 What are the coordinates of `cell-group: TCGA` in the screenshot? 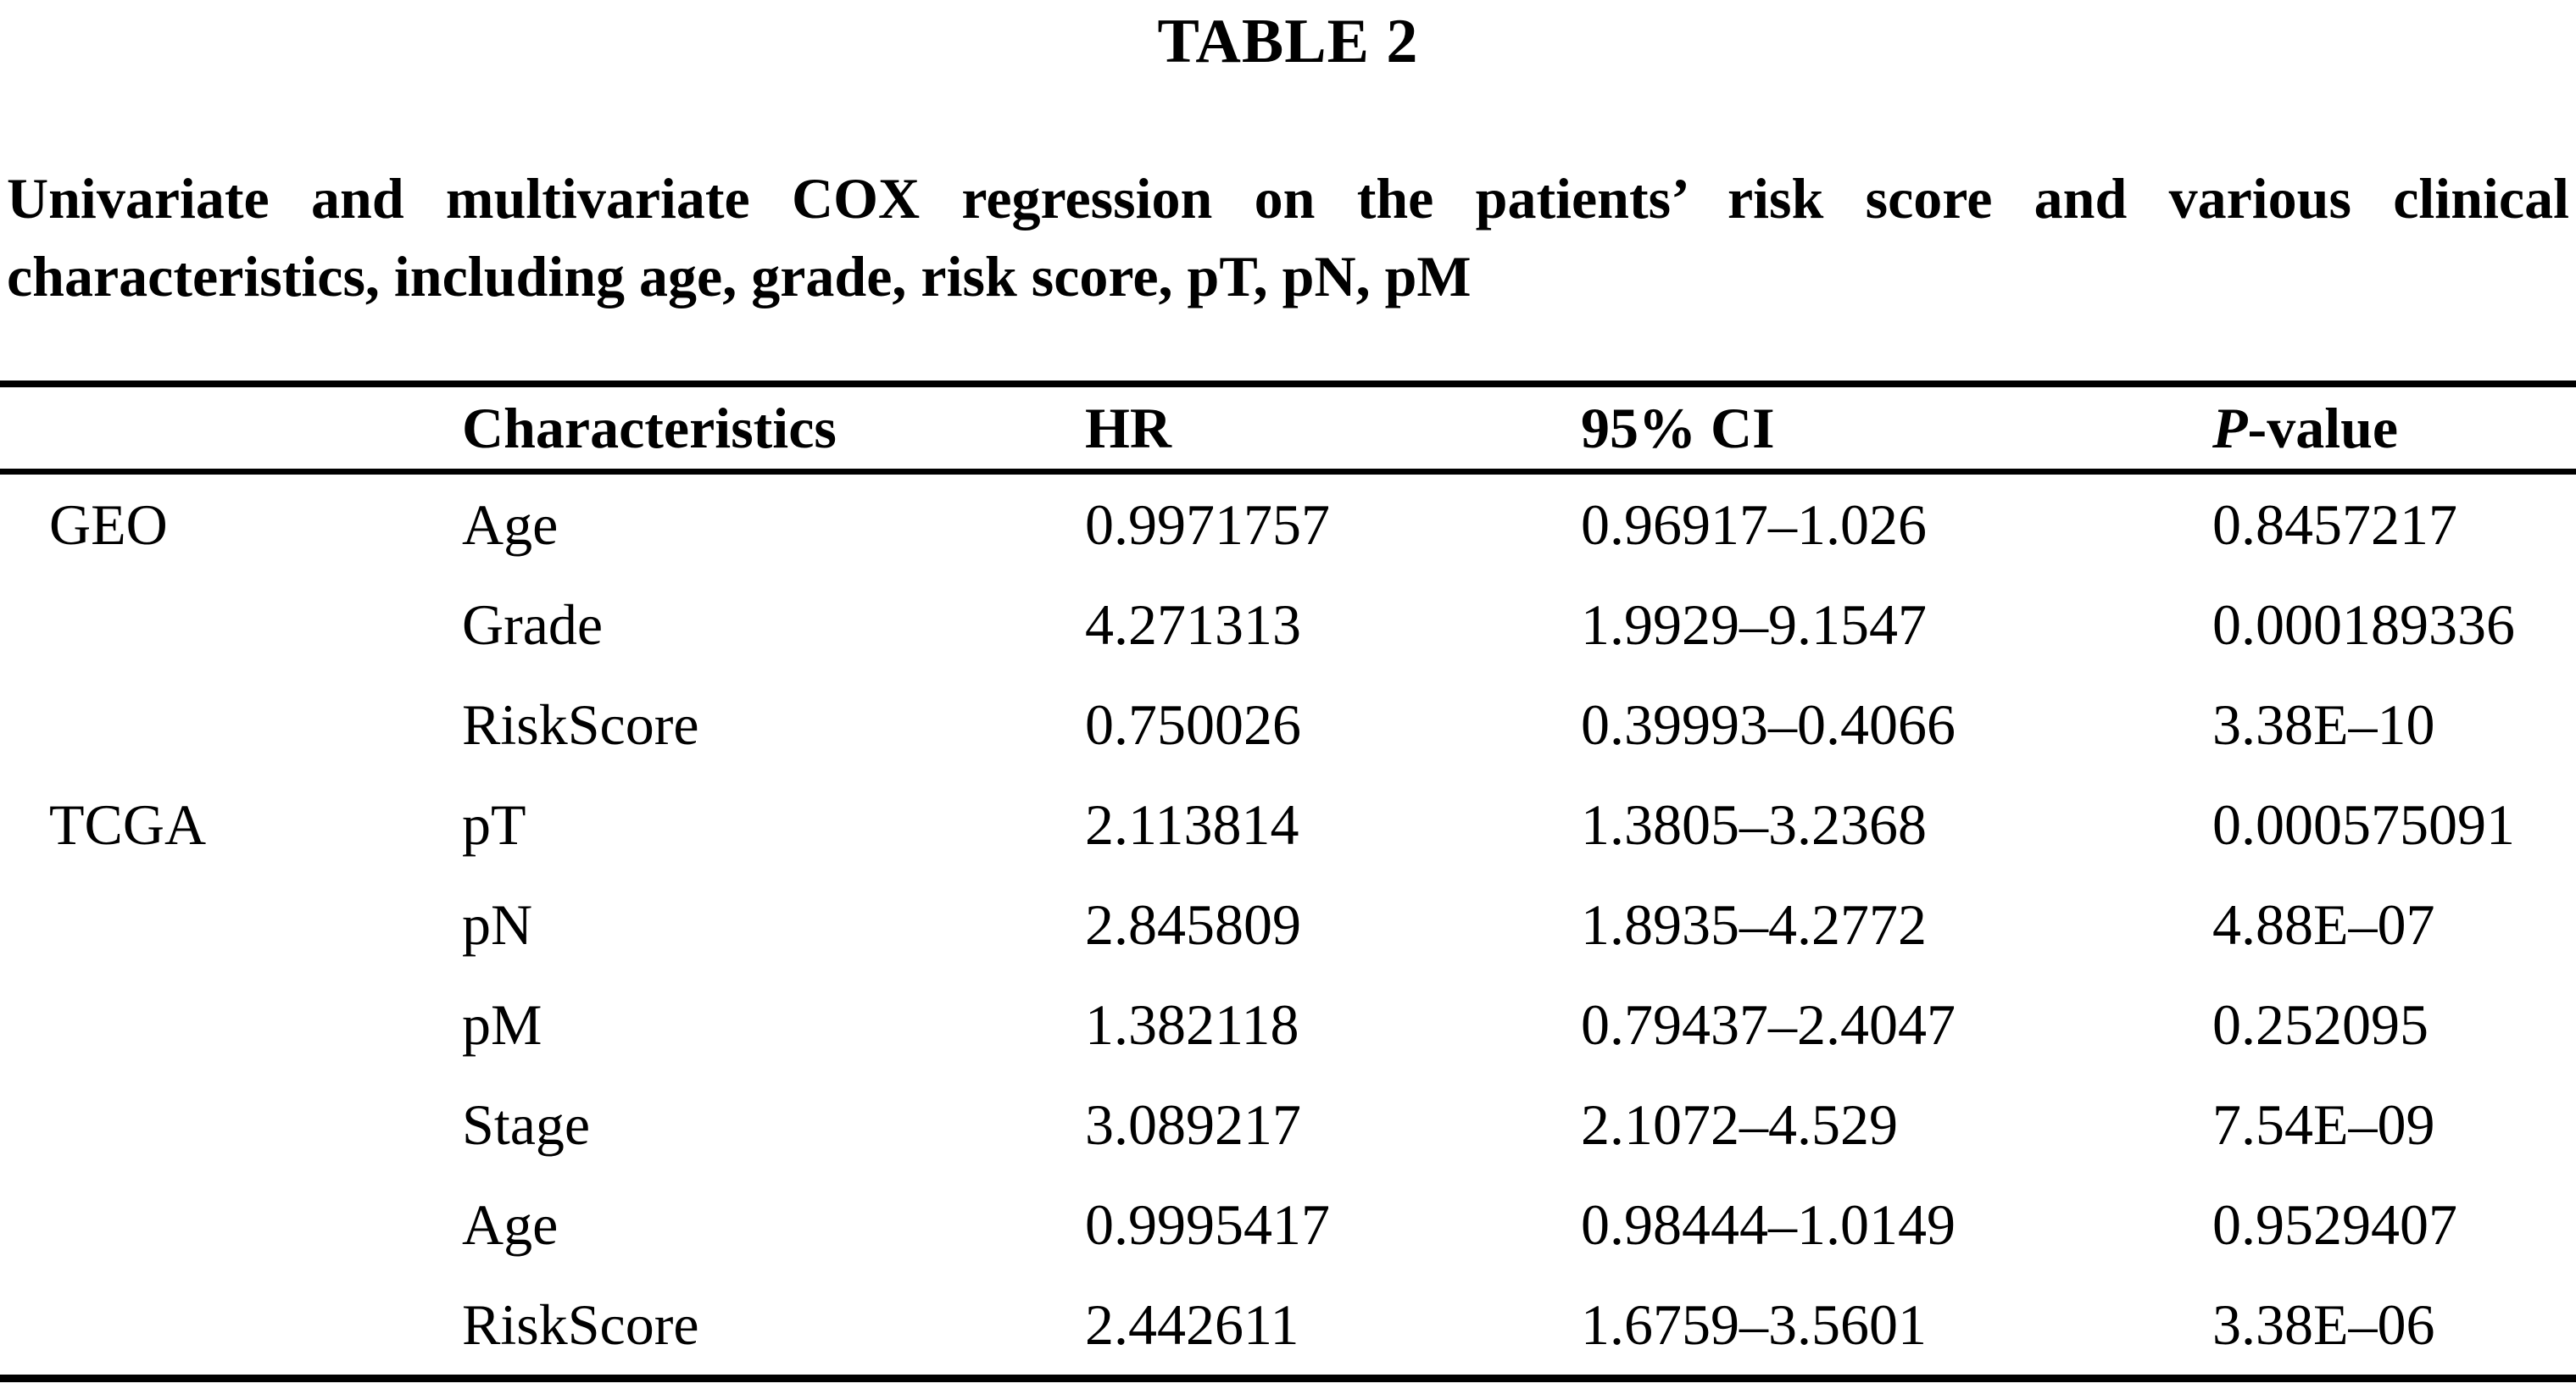 It's located at (128, 824).